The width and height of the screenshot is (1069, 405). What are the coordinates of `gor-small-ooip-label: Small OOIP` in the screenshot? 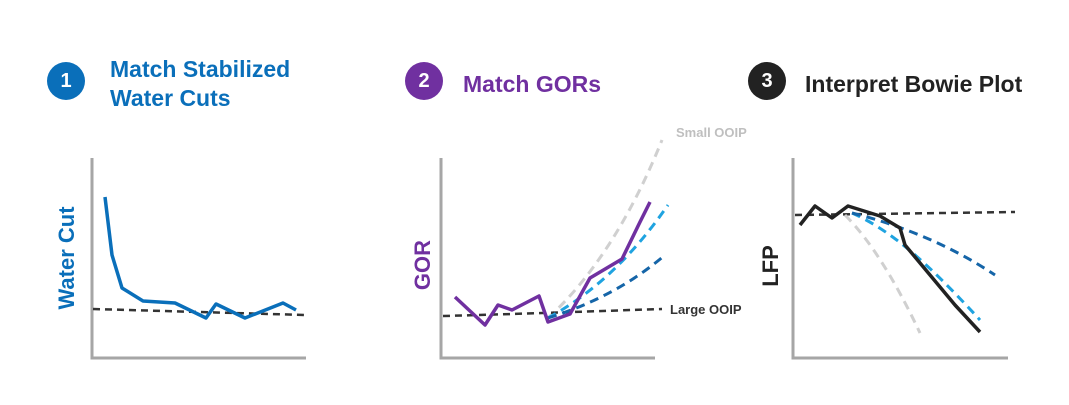 It's located at (711, 132).